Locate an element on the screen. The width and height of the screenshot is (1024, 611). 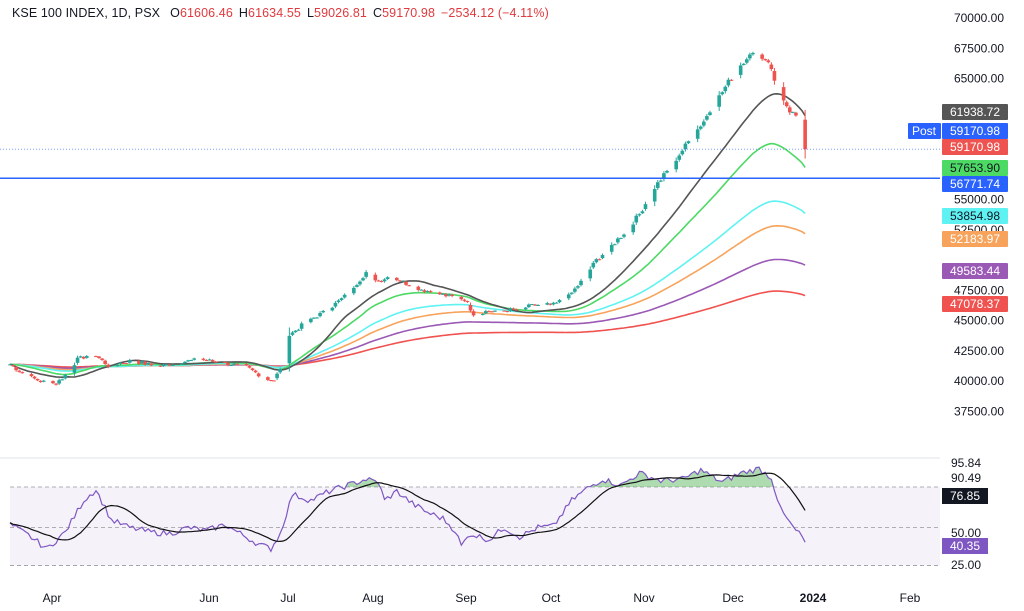
high-label: H is located at coordinates (243, 13).